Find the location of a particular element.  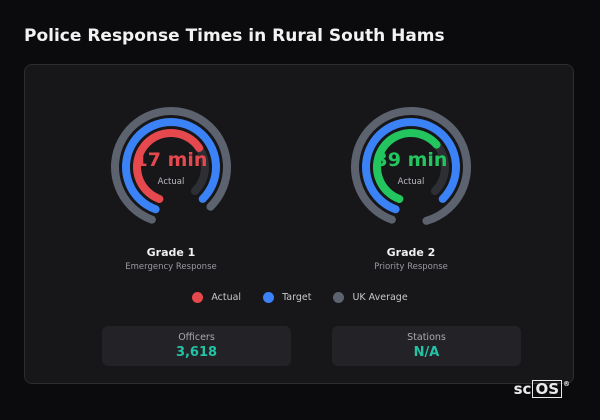

legend-label-uk-average: UK Average is located at coordinates (380, 297).